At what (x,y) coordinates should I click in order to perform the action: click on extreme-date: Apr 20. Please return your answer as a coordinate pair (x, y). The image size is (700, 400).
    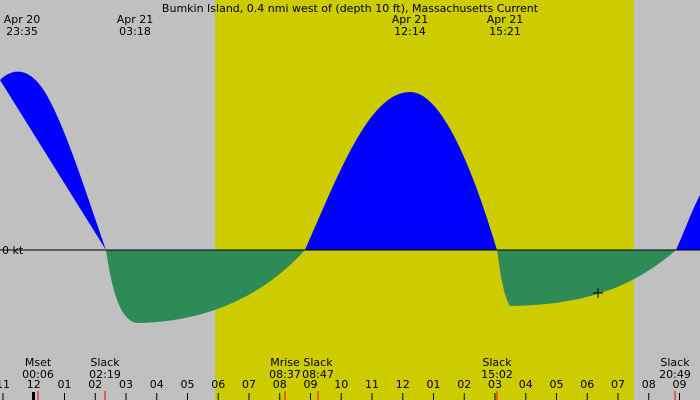
    Looking at the image, I should click on (22, 19).